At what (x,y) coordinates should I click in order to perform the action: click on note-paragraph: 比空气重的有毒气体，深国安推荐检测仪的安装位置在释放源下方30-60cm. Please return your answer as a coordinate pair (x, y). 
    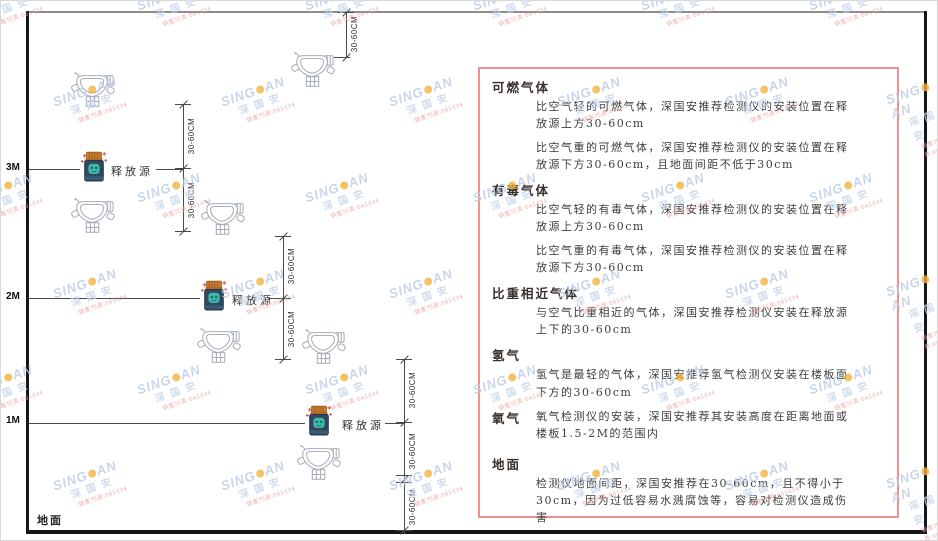
    Looking at the image, I should click on (692, 259).